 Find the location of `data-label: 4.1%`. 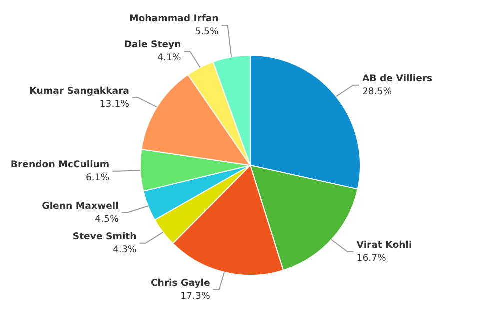

data-label: 4.1% is located at coordinates (170, 58).